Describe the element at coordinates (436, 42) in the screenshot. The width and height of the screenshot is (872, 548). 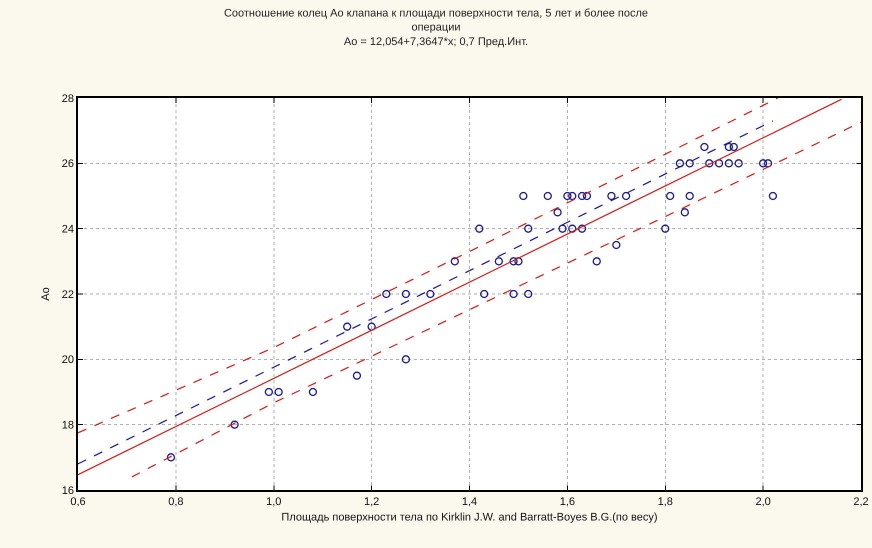
I see `chart-subtitle: Ао = 12,054+7,3647*x; 0,7 Пред.Инт.` at that location.